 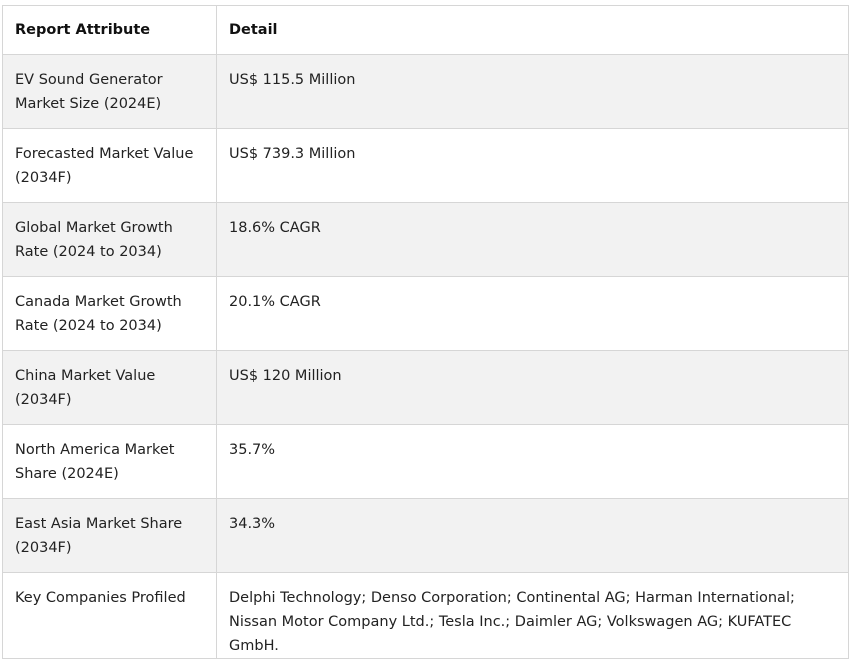 I want to click on attribute-cell: Key Companies Profiled, so click(x=109, y=615).